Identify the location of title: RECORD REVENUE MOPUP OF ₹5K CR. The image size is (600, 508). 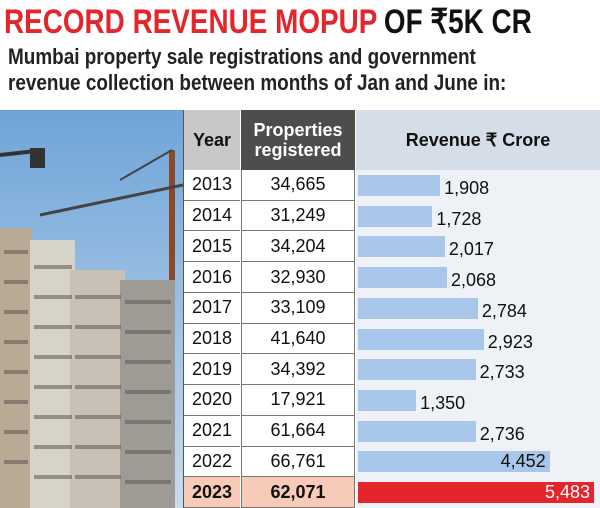
(268, 22).